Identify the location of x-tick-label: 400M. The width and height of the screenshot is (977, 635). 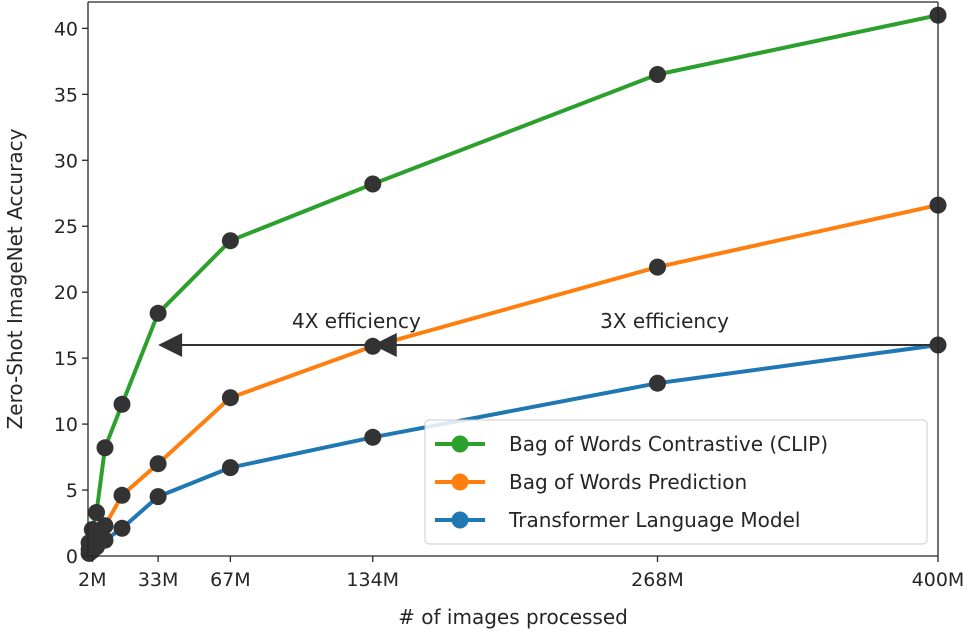
(938, 580).